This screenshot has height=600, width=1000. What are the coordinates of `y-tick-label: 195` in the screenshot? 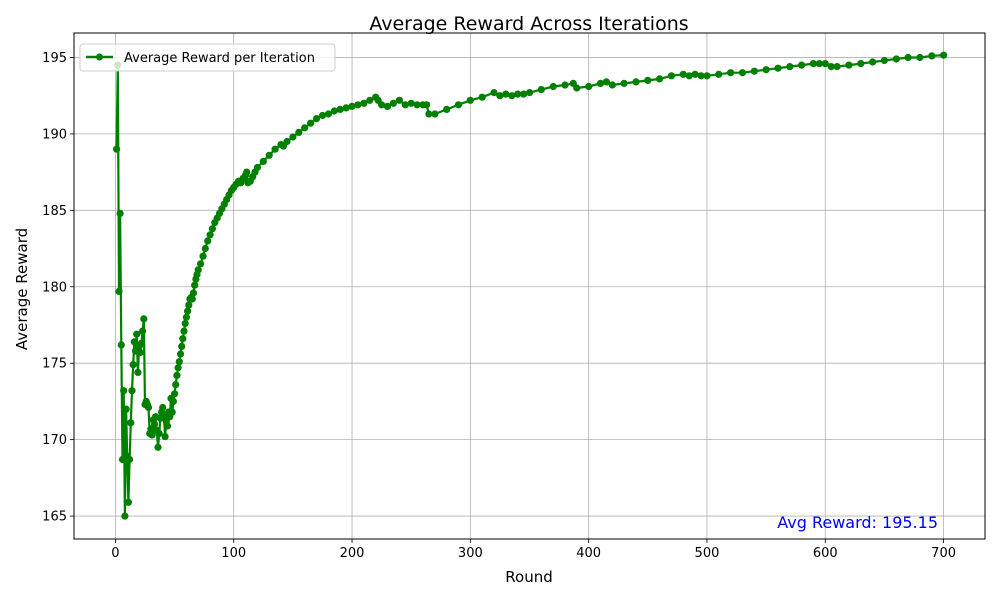 It's located at (54, 58).